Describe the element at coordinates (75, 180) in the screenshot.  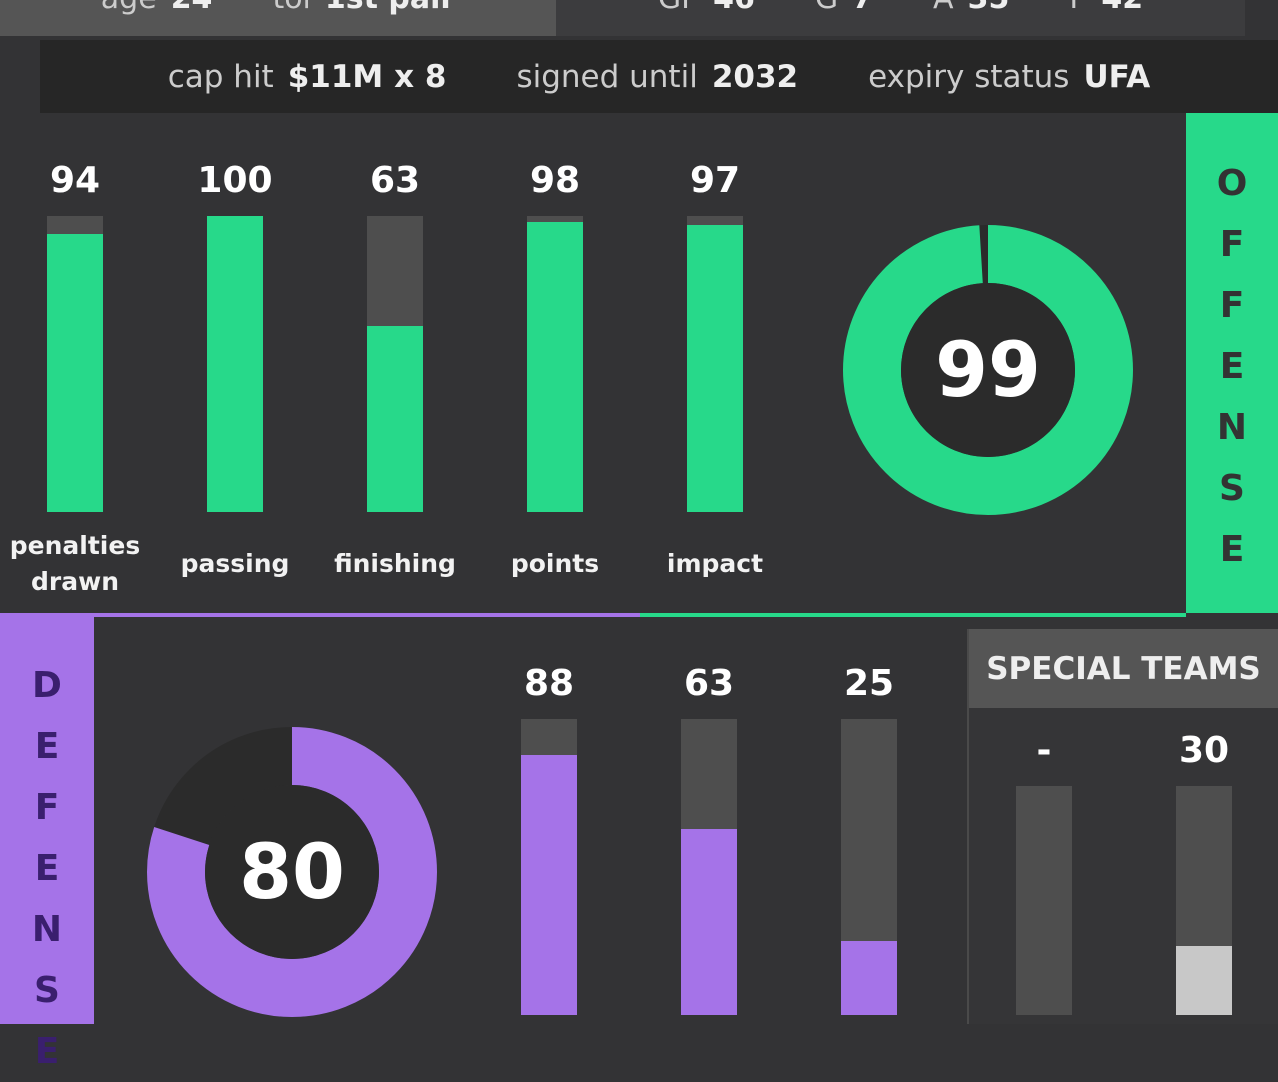
I see `bar-value-label: 94` at that location.